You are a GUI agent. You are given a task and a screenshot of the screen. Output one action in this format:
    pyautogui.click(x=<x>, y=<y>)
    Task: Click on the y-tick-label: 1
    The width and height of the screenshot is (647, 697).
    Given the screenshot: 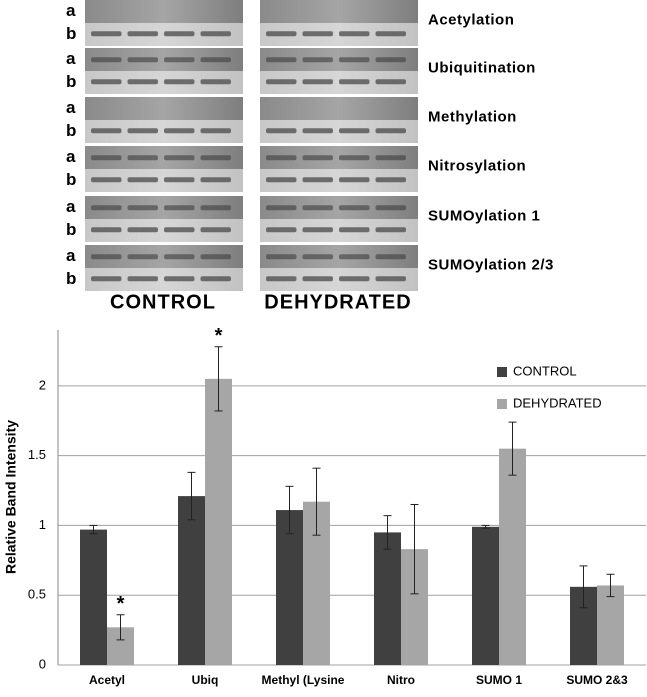 What is the action you would take?
    pyautogui.click(x=42, y=524)
    